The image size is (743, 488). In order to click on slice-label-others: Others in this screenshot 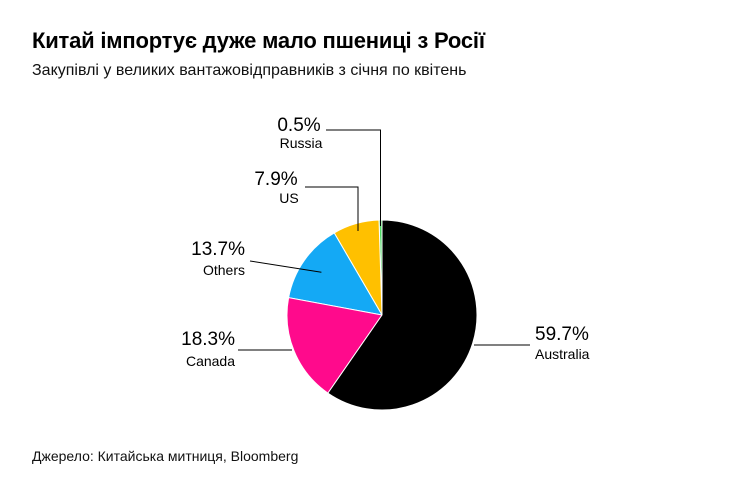, I will do `click(224, 270)`.